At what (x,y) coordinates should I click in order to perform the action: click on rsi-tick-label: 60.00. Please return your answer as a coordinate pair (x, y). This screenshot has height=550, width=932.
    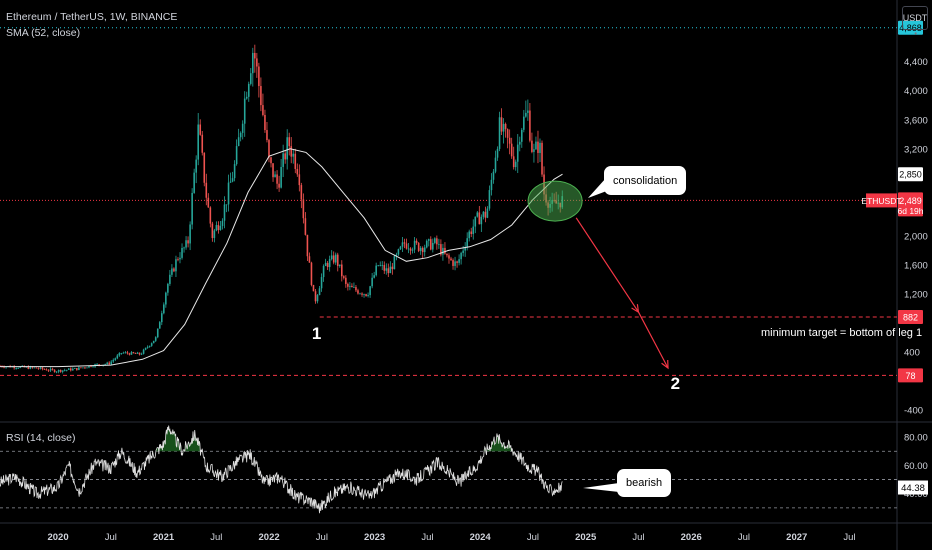
    Looking at the image, I should click on (916, 466).